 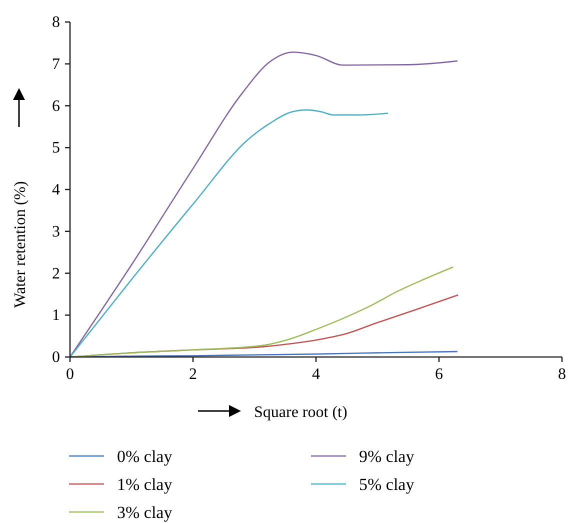 I want to click on y-tick-label: 3, so click(x=56, y=231).